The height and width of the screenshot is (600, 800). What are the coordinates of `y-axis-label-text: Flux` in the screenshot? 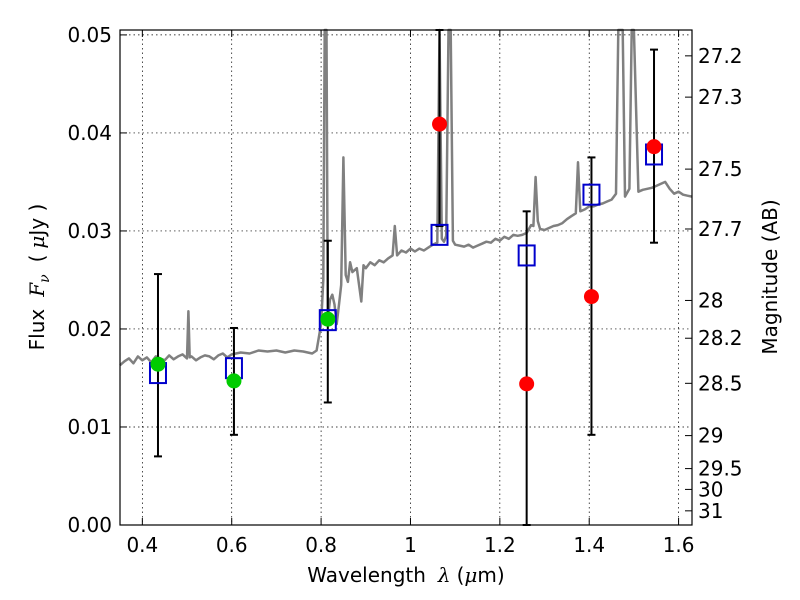 It's located at (37, 330).